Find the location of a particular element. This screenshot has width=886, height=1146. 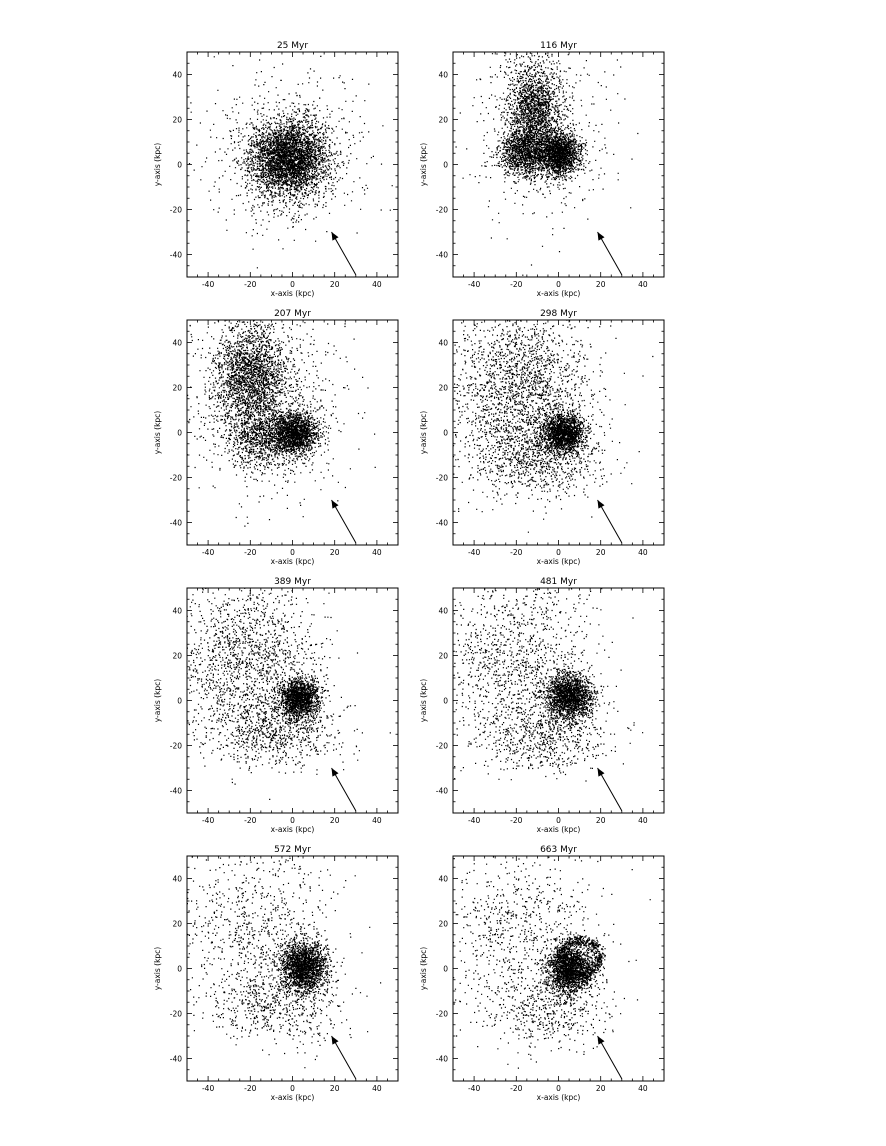

plot-frame is located at coordinates (292, 968).